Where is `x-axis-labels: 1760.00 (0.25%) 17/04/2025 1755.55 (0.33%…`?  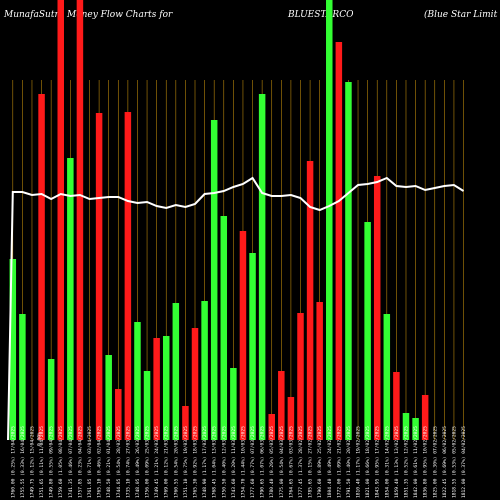
x-axis-labels: 1760.00 (0.25%) 17/04/2025 1755.55 (0.33%… is located at coordinates (238, 462).